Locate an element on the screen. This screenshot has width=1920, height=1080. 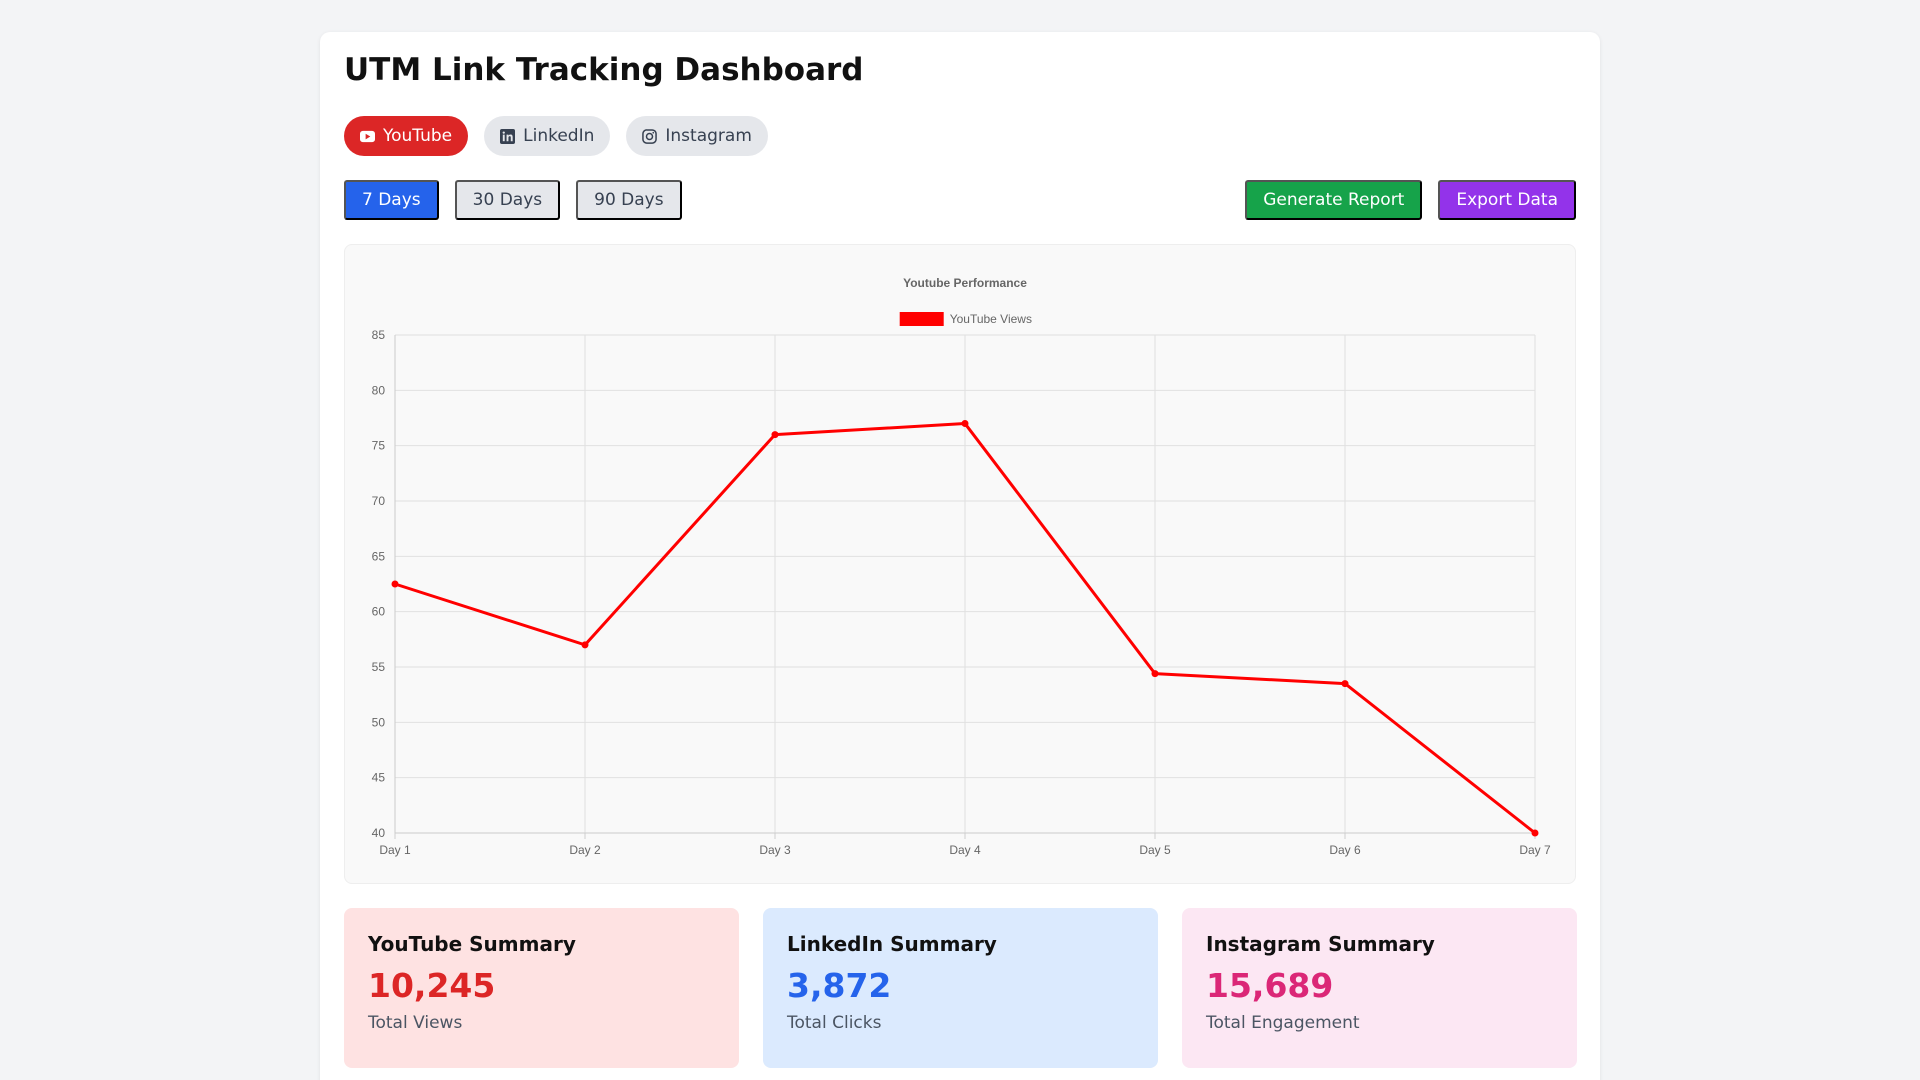
summary-title: Instagram Summary is located at coordinates (1320, 944).